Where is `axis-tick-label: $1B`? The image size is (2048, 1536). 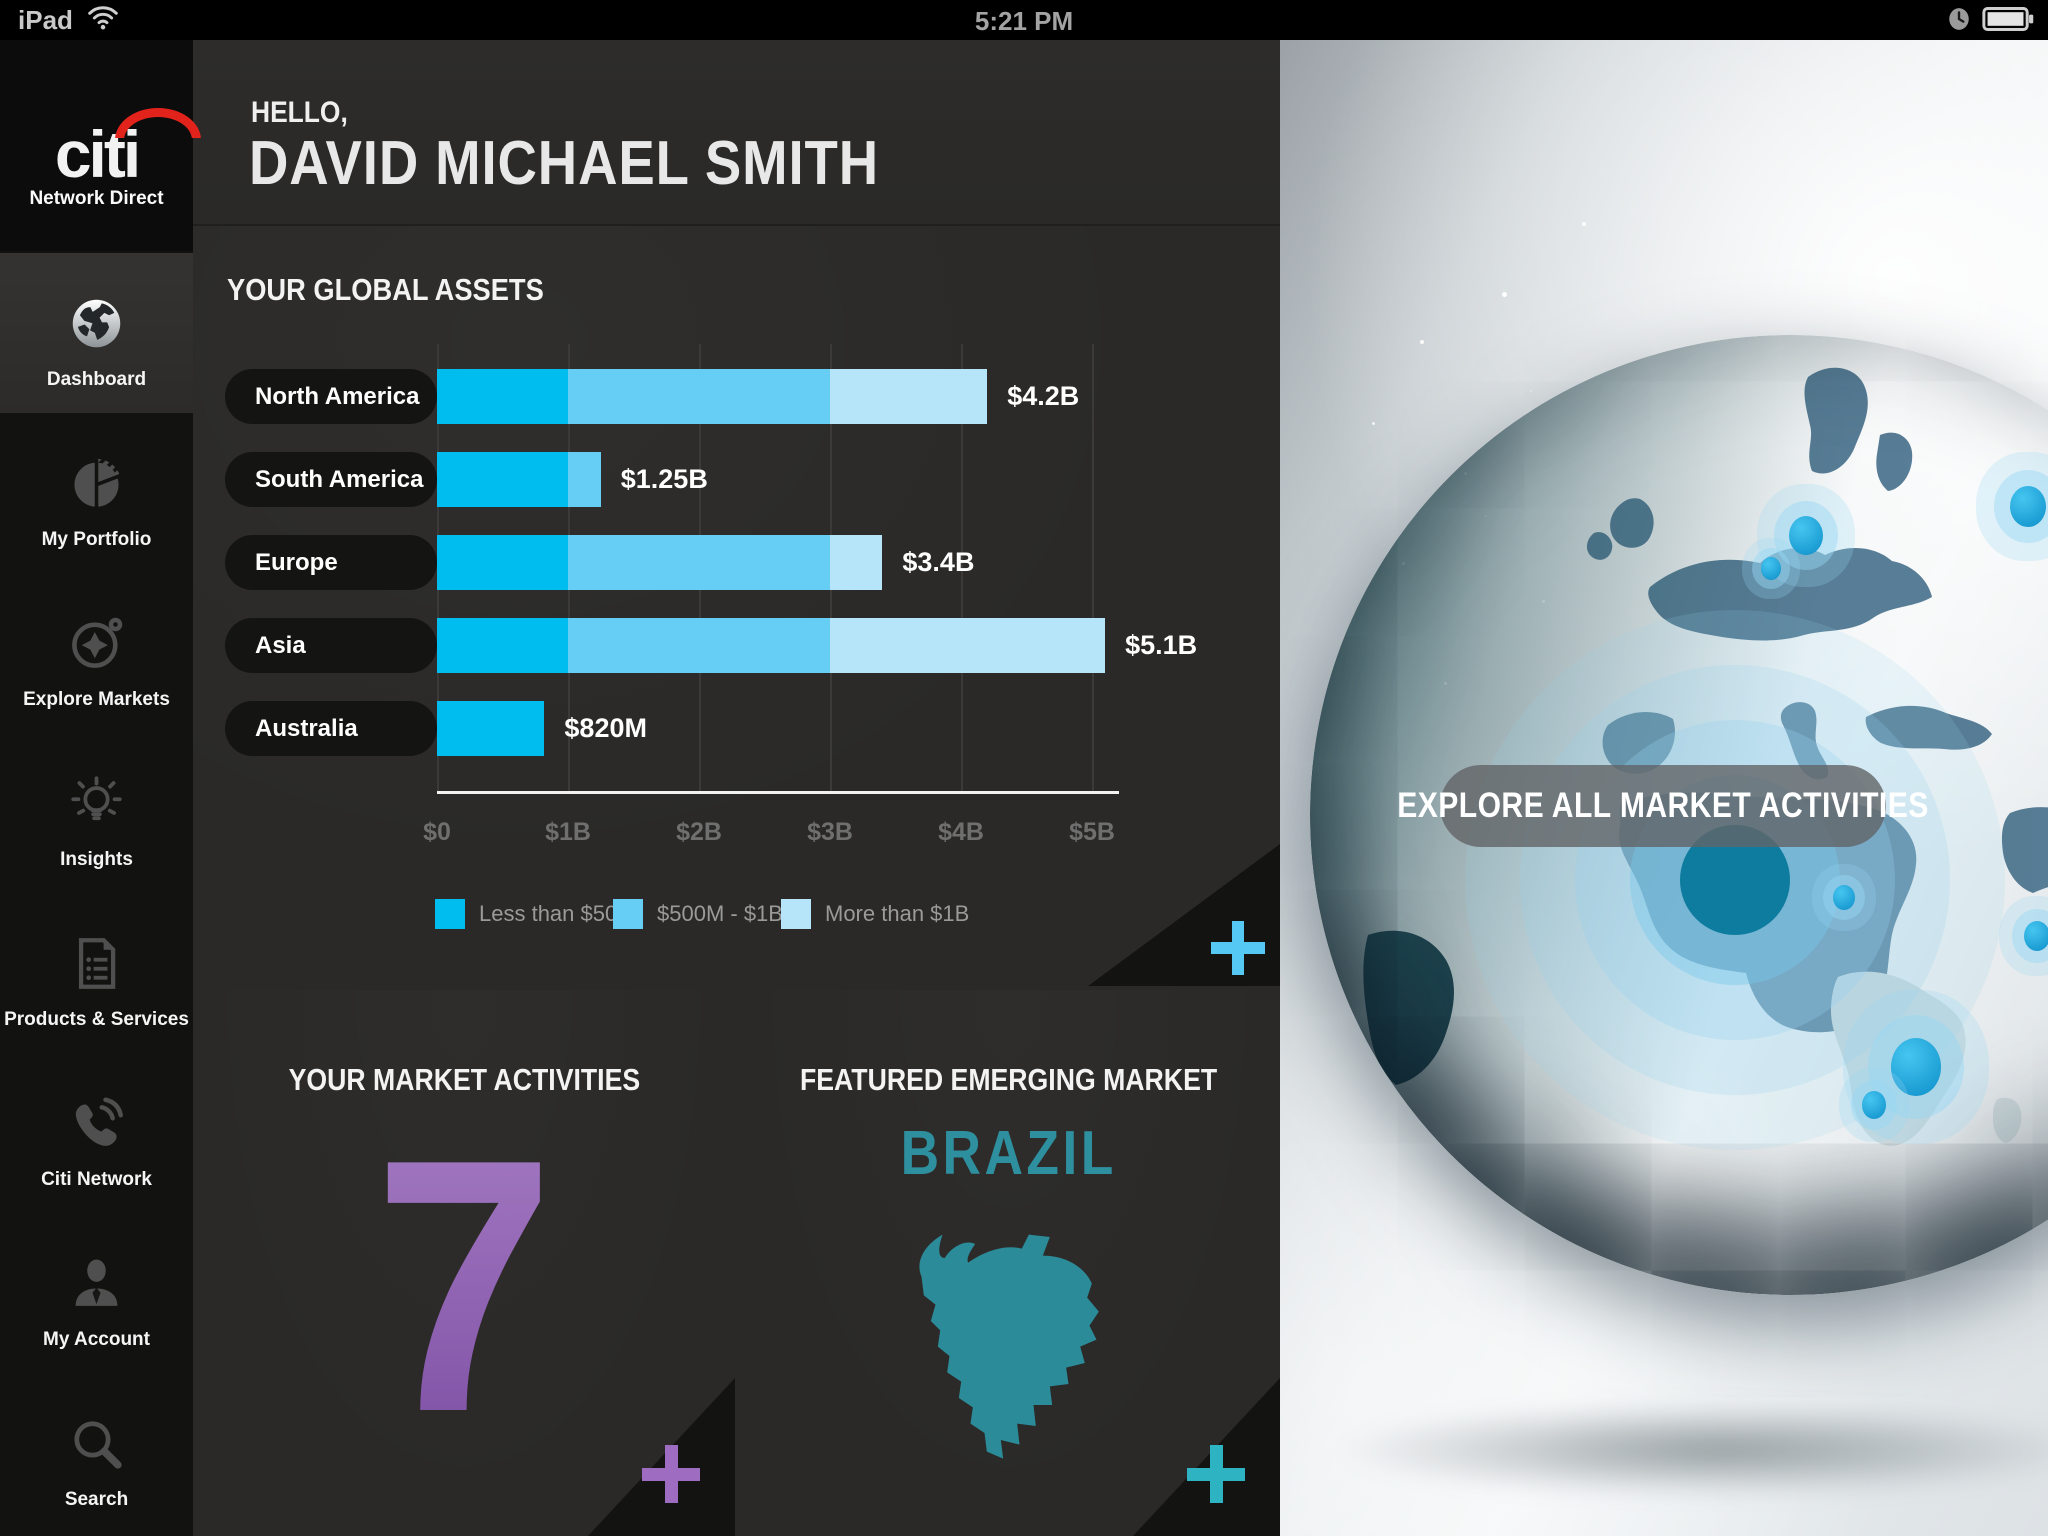 axis-tick-label: $1B is located at coordinates (568, 832).